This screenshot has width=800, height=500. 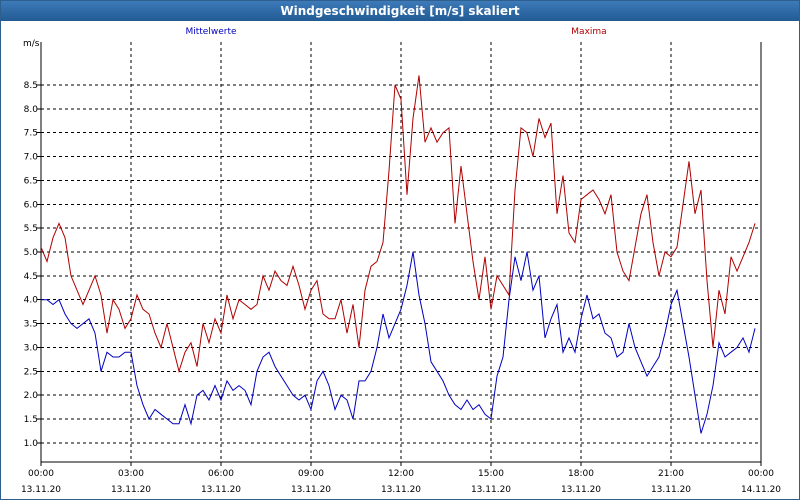 What do you see at coordinates (400, 11) in the screenshot?
I see `window-title: Windgeschwindigkeit [m/s] skaliert` at bounding box center [400, 11].